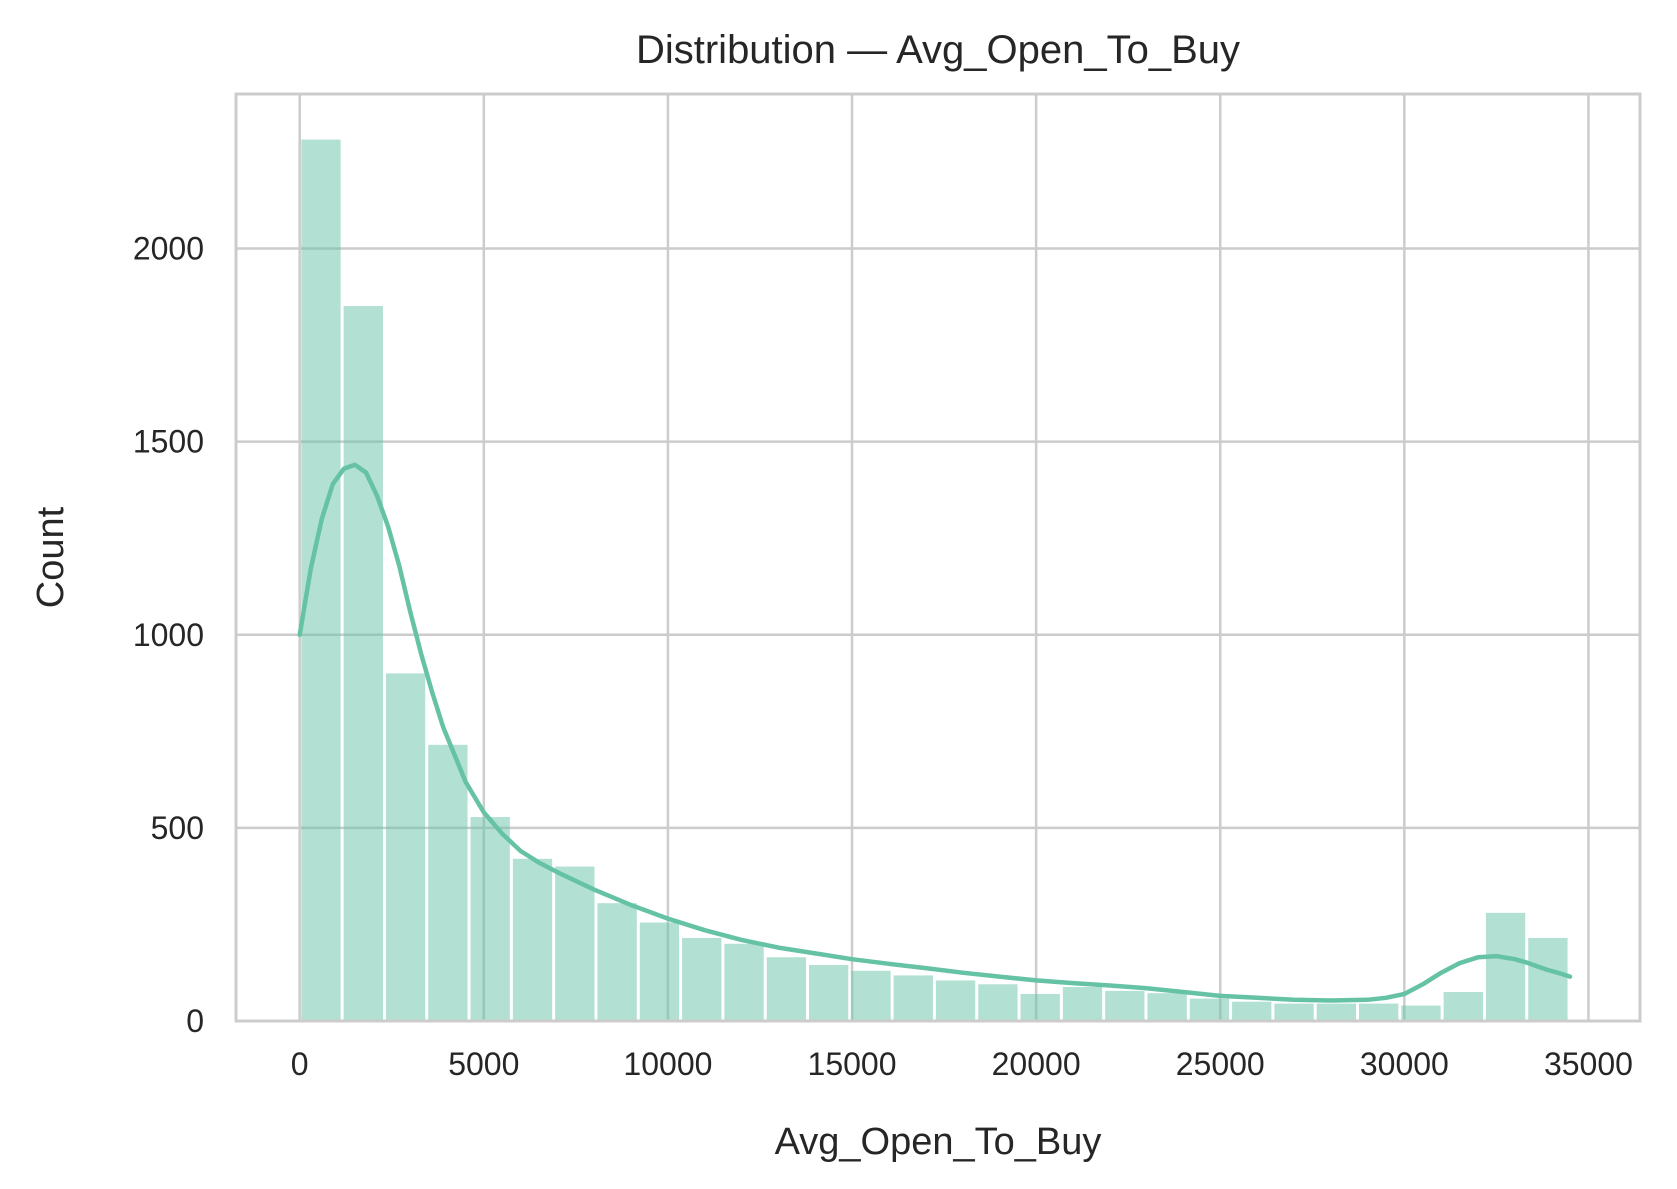 Image resolution: width=1677 pixels, height=1189 pixels. I want to click on x-tick-label: 10000, so click(667, 1064).